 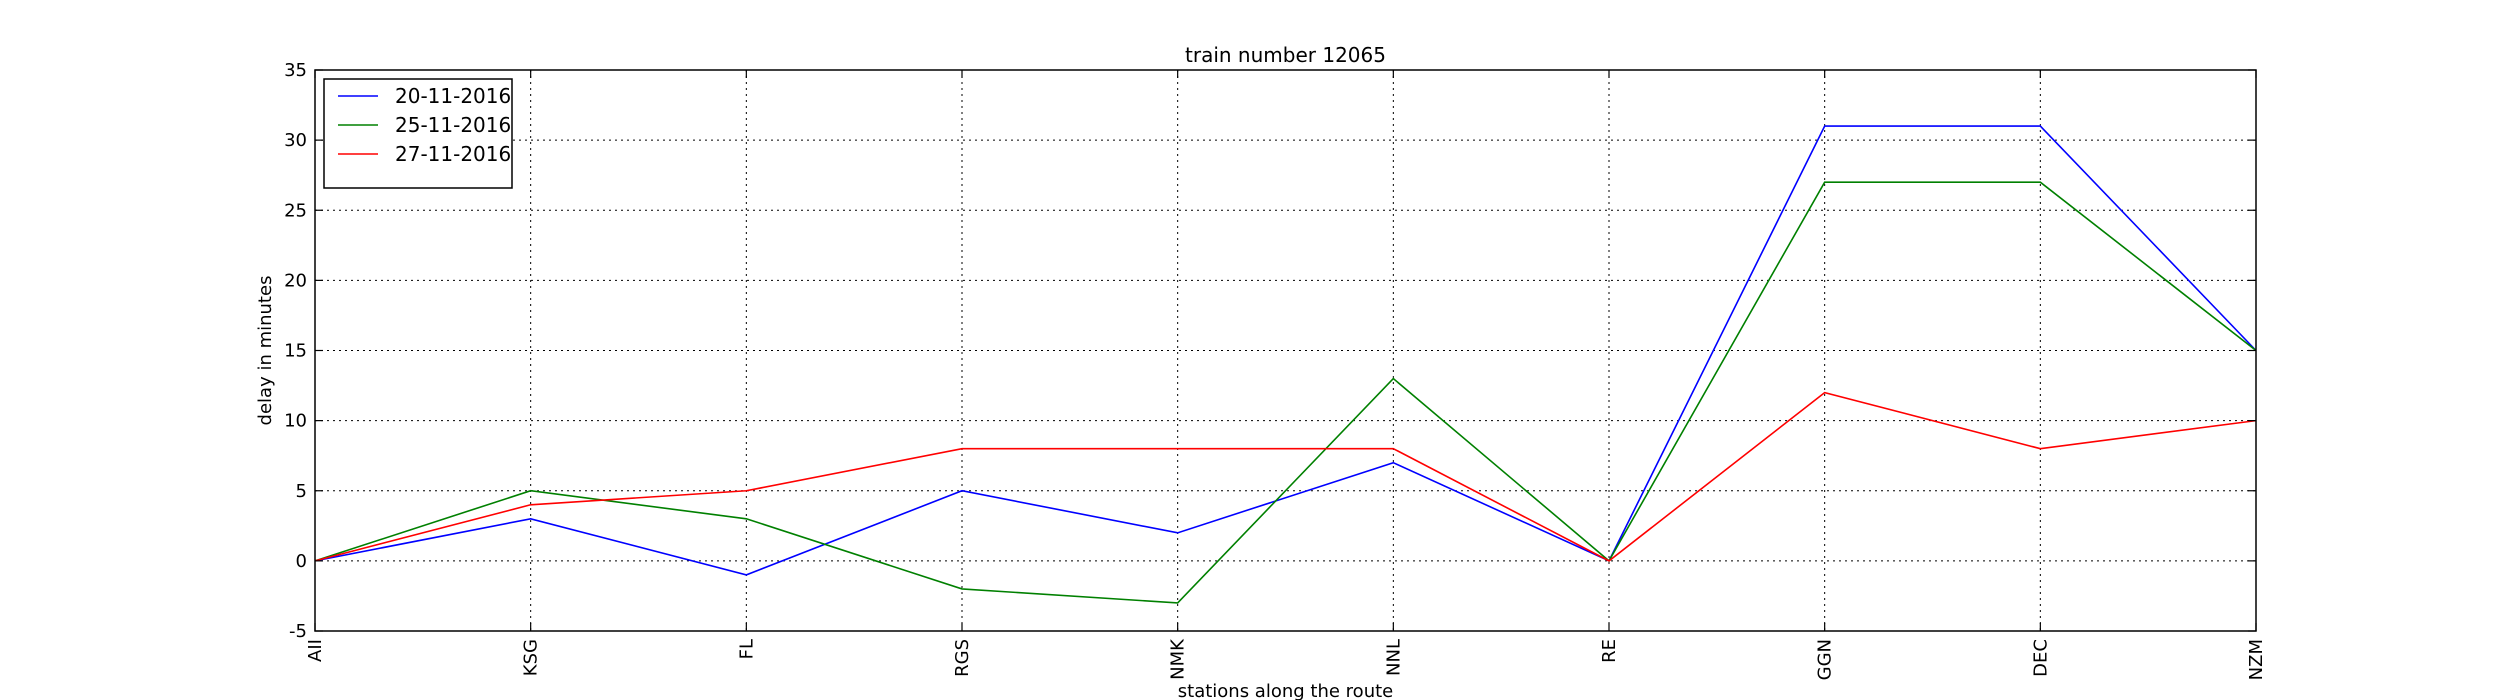 I want to click on x-tick-label: GGN, so click(x=1825, y=659).